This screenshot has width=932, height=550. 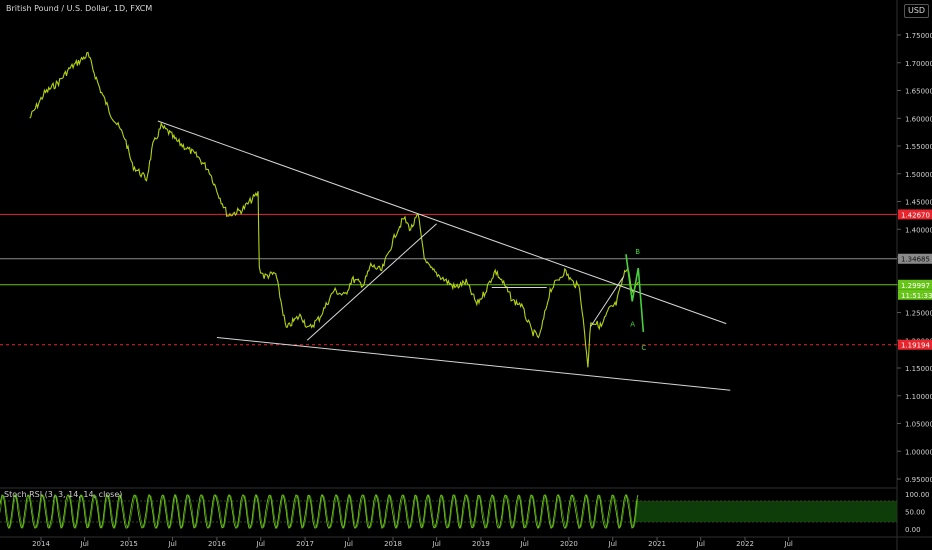 What do you see at coordinates (635, 293) in the screenshot?
I see `wave-path` at bounding box center [635, 293].